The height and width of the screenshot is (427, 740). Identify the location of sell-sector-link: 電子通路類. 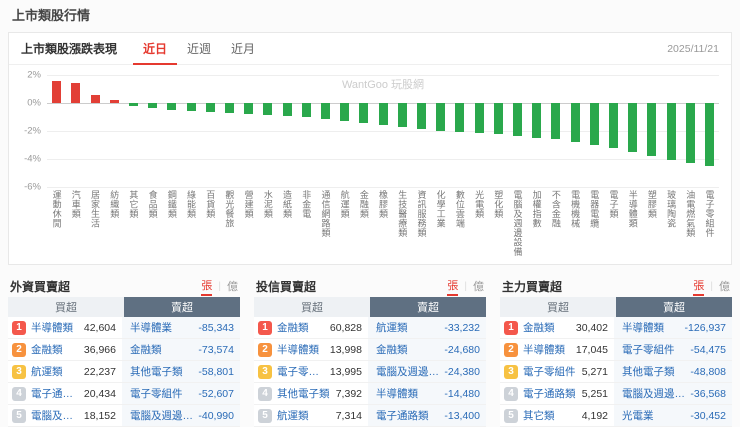
(402, 416).